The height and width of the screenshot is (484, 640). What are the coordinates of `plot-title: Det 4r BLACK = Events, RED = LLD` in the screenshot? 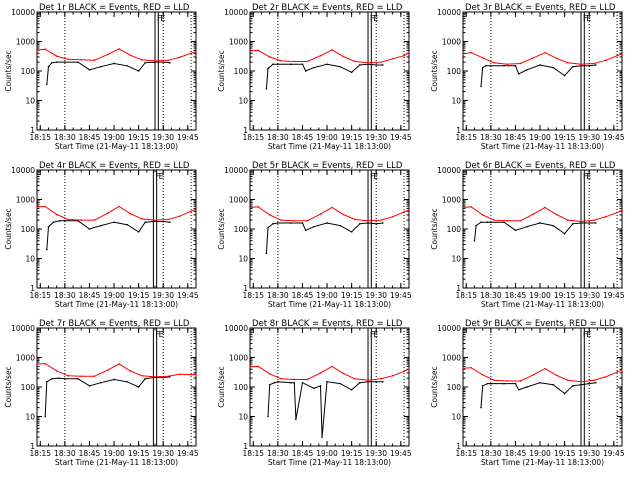 It's located at (114, 166).